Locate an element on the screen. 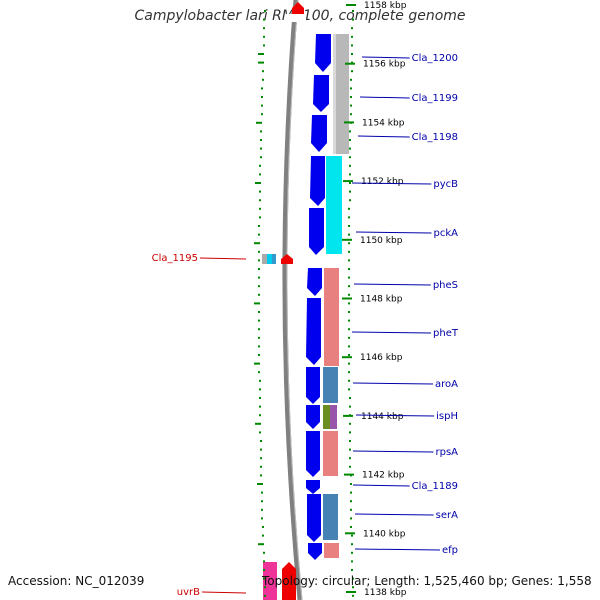  gene-label: uvrB is located at coordinates (188, 592).